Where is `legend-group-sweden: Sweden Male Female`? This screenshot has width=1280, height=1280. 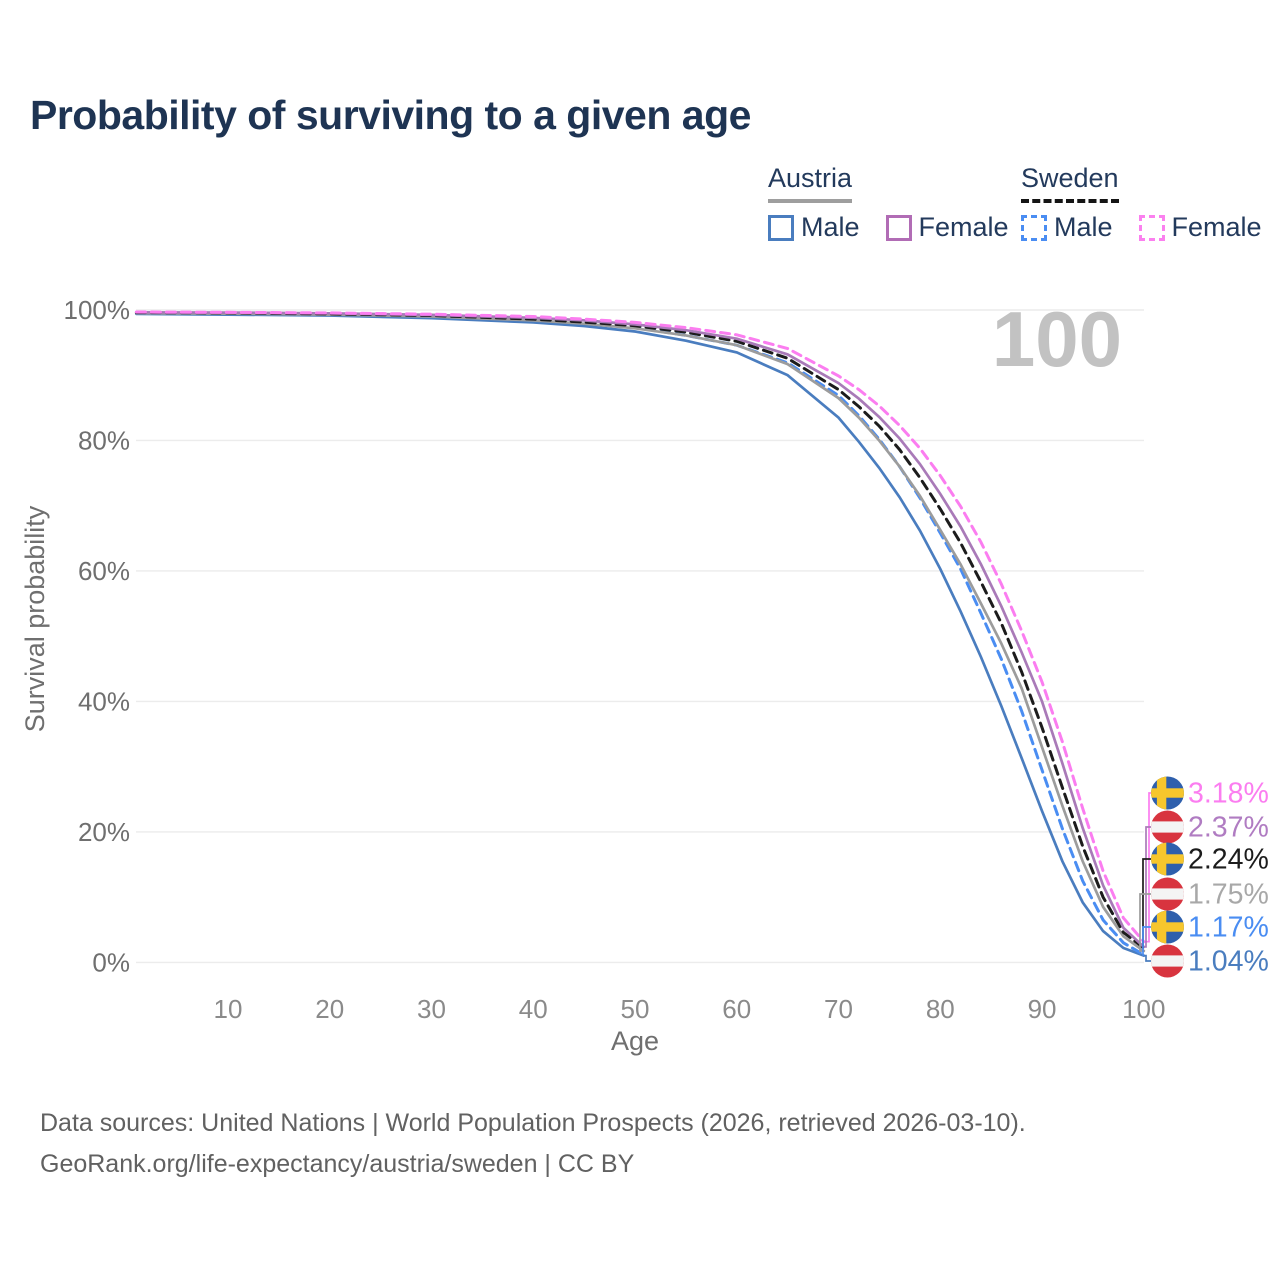
legend-group-sweden: Sweden Male Female is located at coordinates (1150, 203).